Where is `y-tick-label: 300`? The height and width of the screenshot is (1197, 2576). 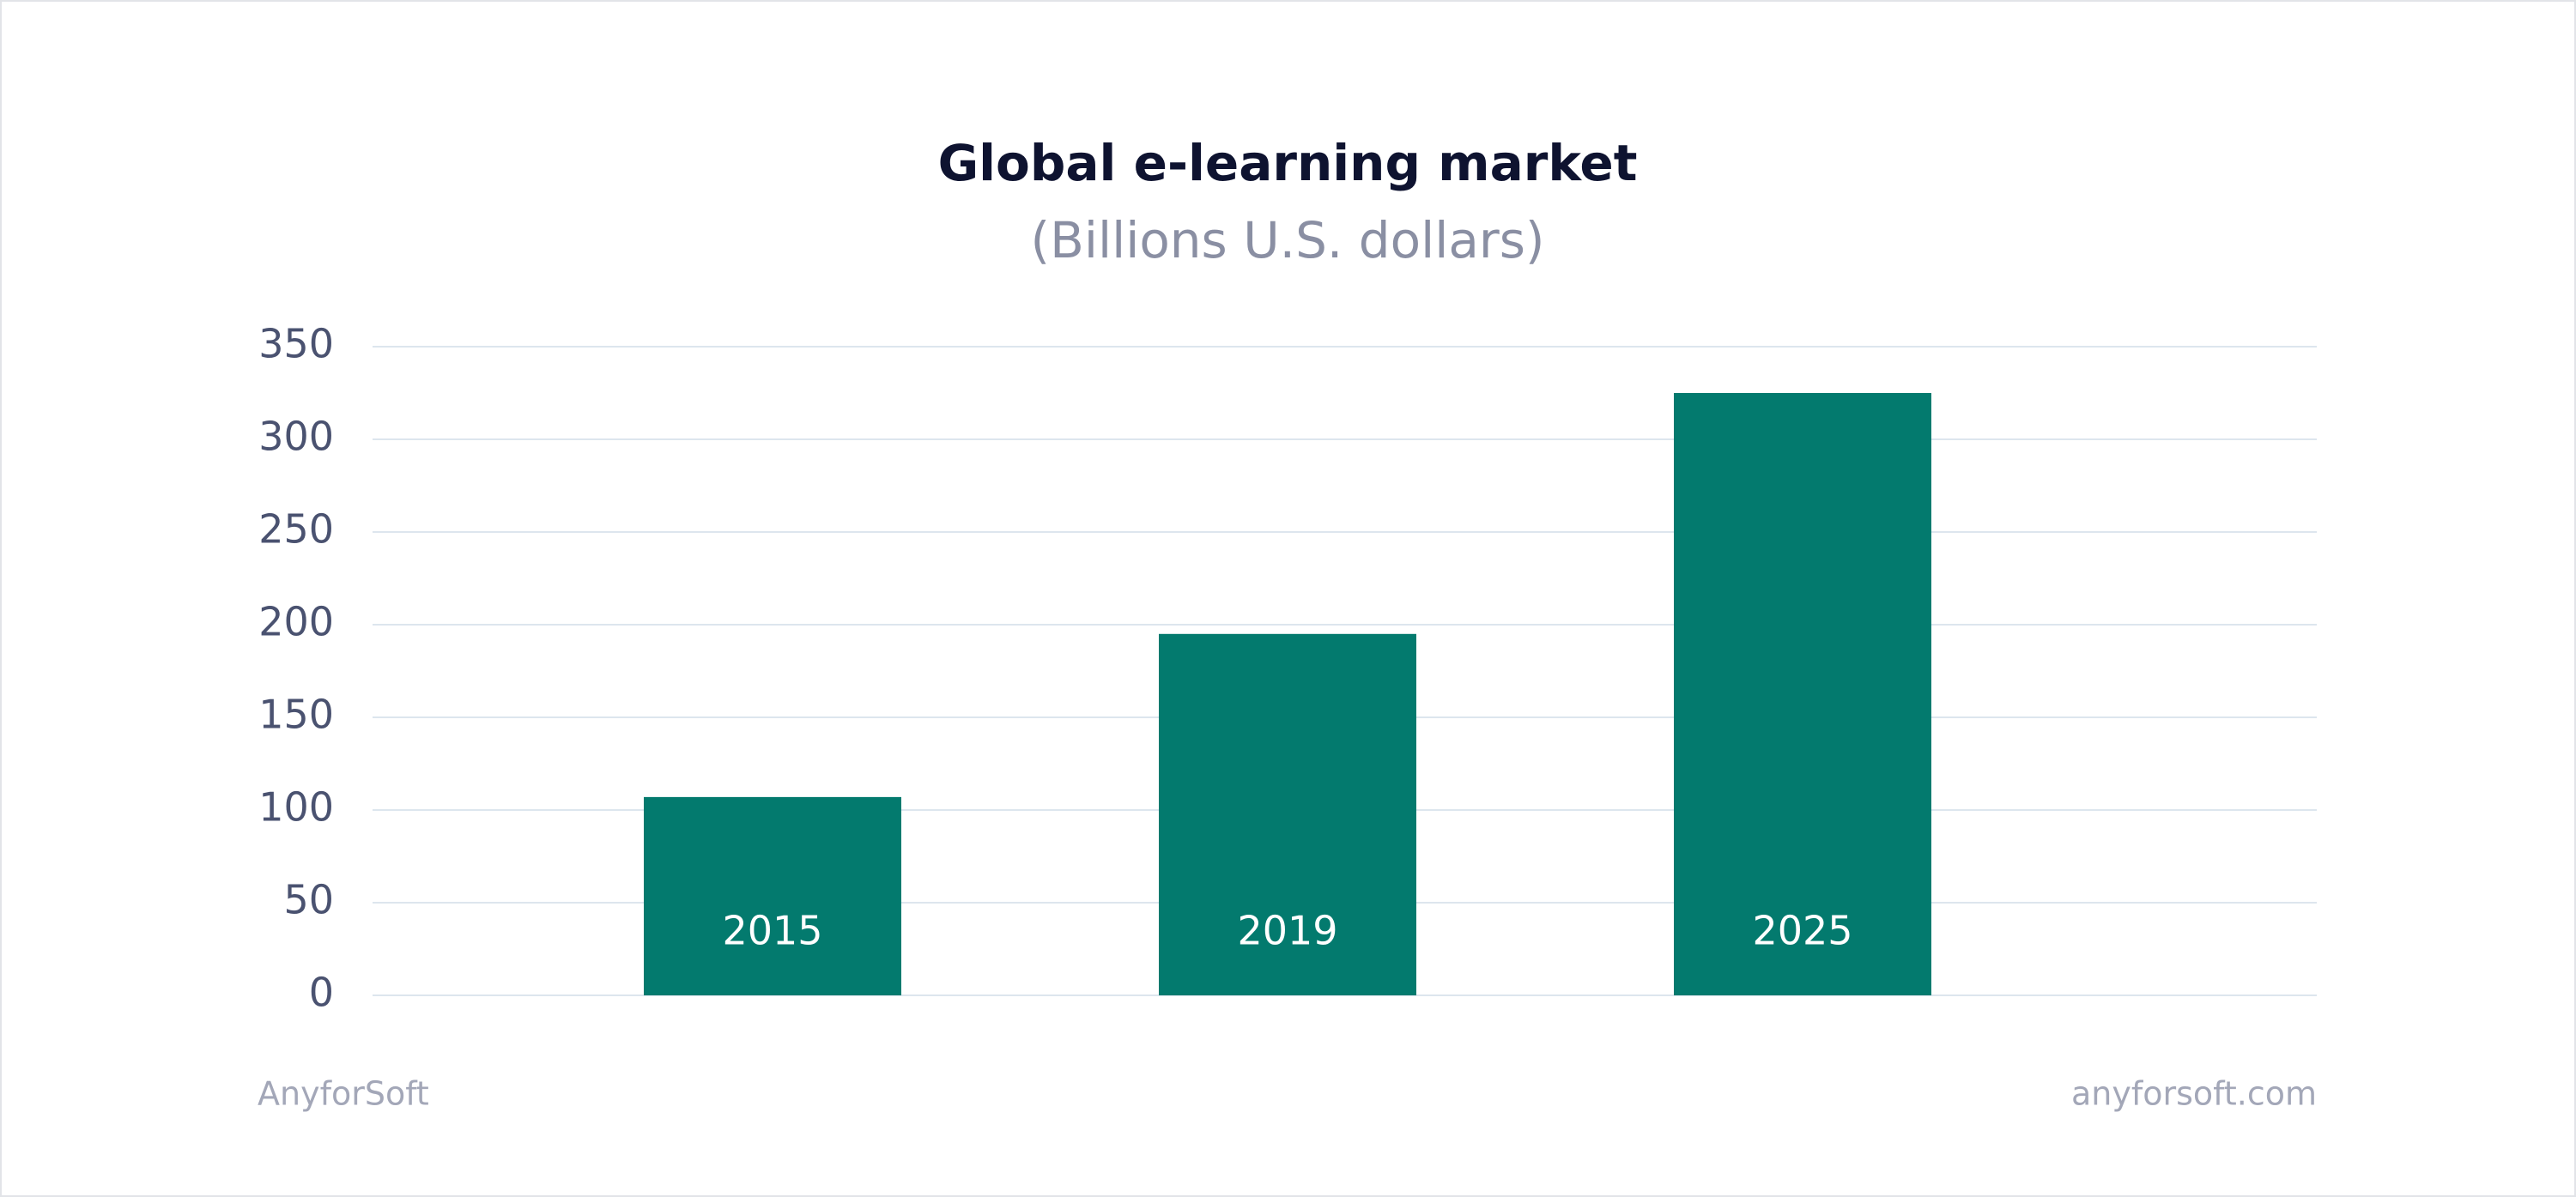
y-tick-label: 300 is located at coordinates (296, 437).